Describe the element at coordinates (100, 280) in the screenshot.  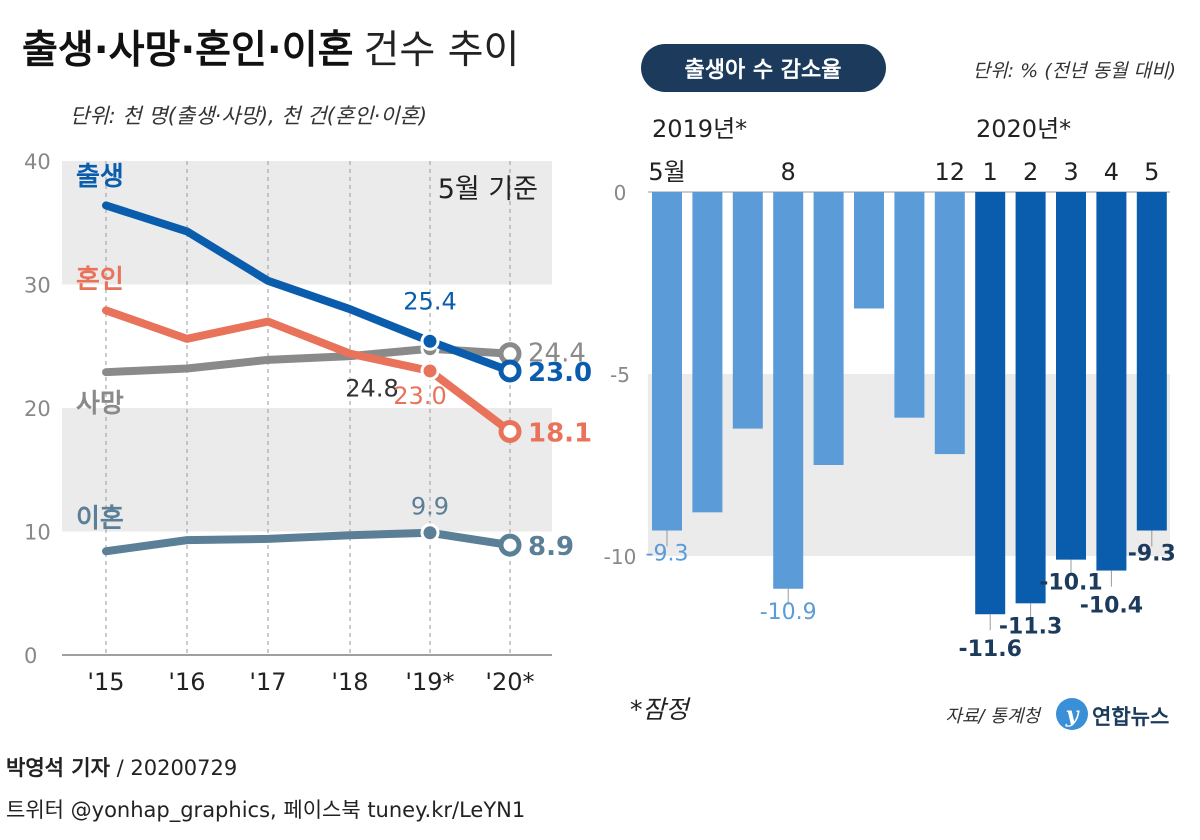
I see `series-name-marriage: 혼인` at that location.